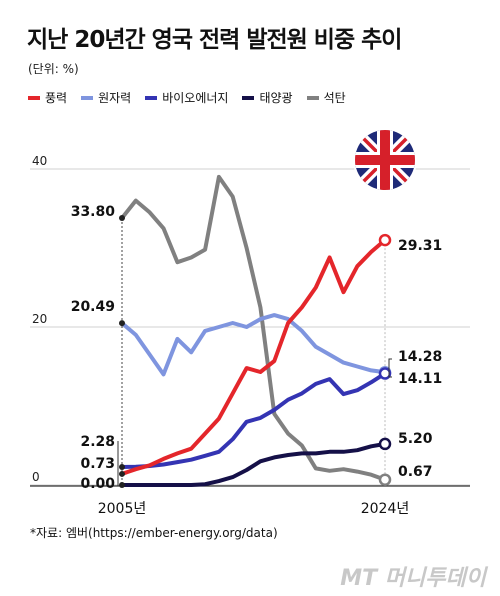  I want to click on legend-item: 풍력, so click(47, 97).